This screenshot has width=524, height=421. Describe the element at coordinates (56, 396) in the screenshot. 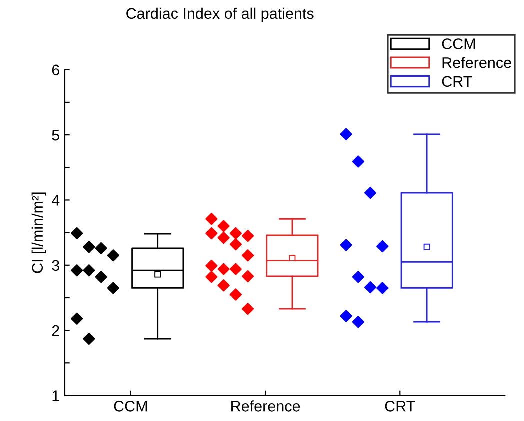

I see `y-tick-label: 1` at that location.